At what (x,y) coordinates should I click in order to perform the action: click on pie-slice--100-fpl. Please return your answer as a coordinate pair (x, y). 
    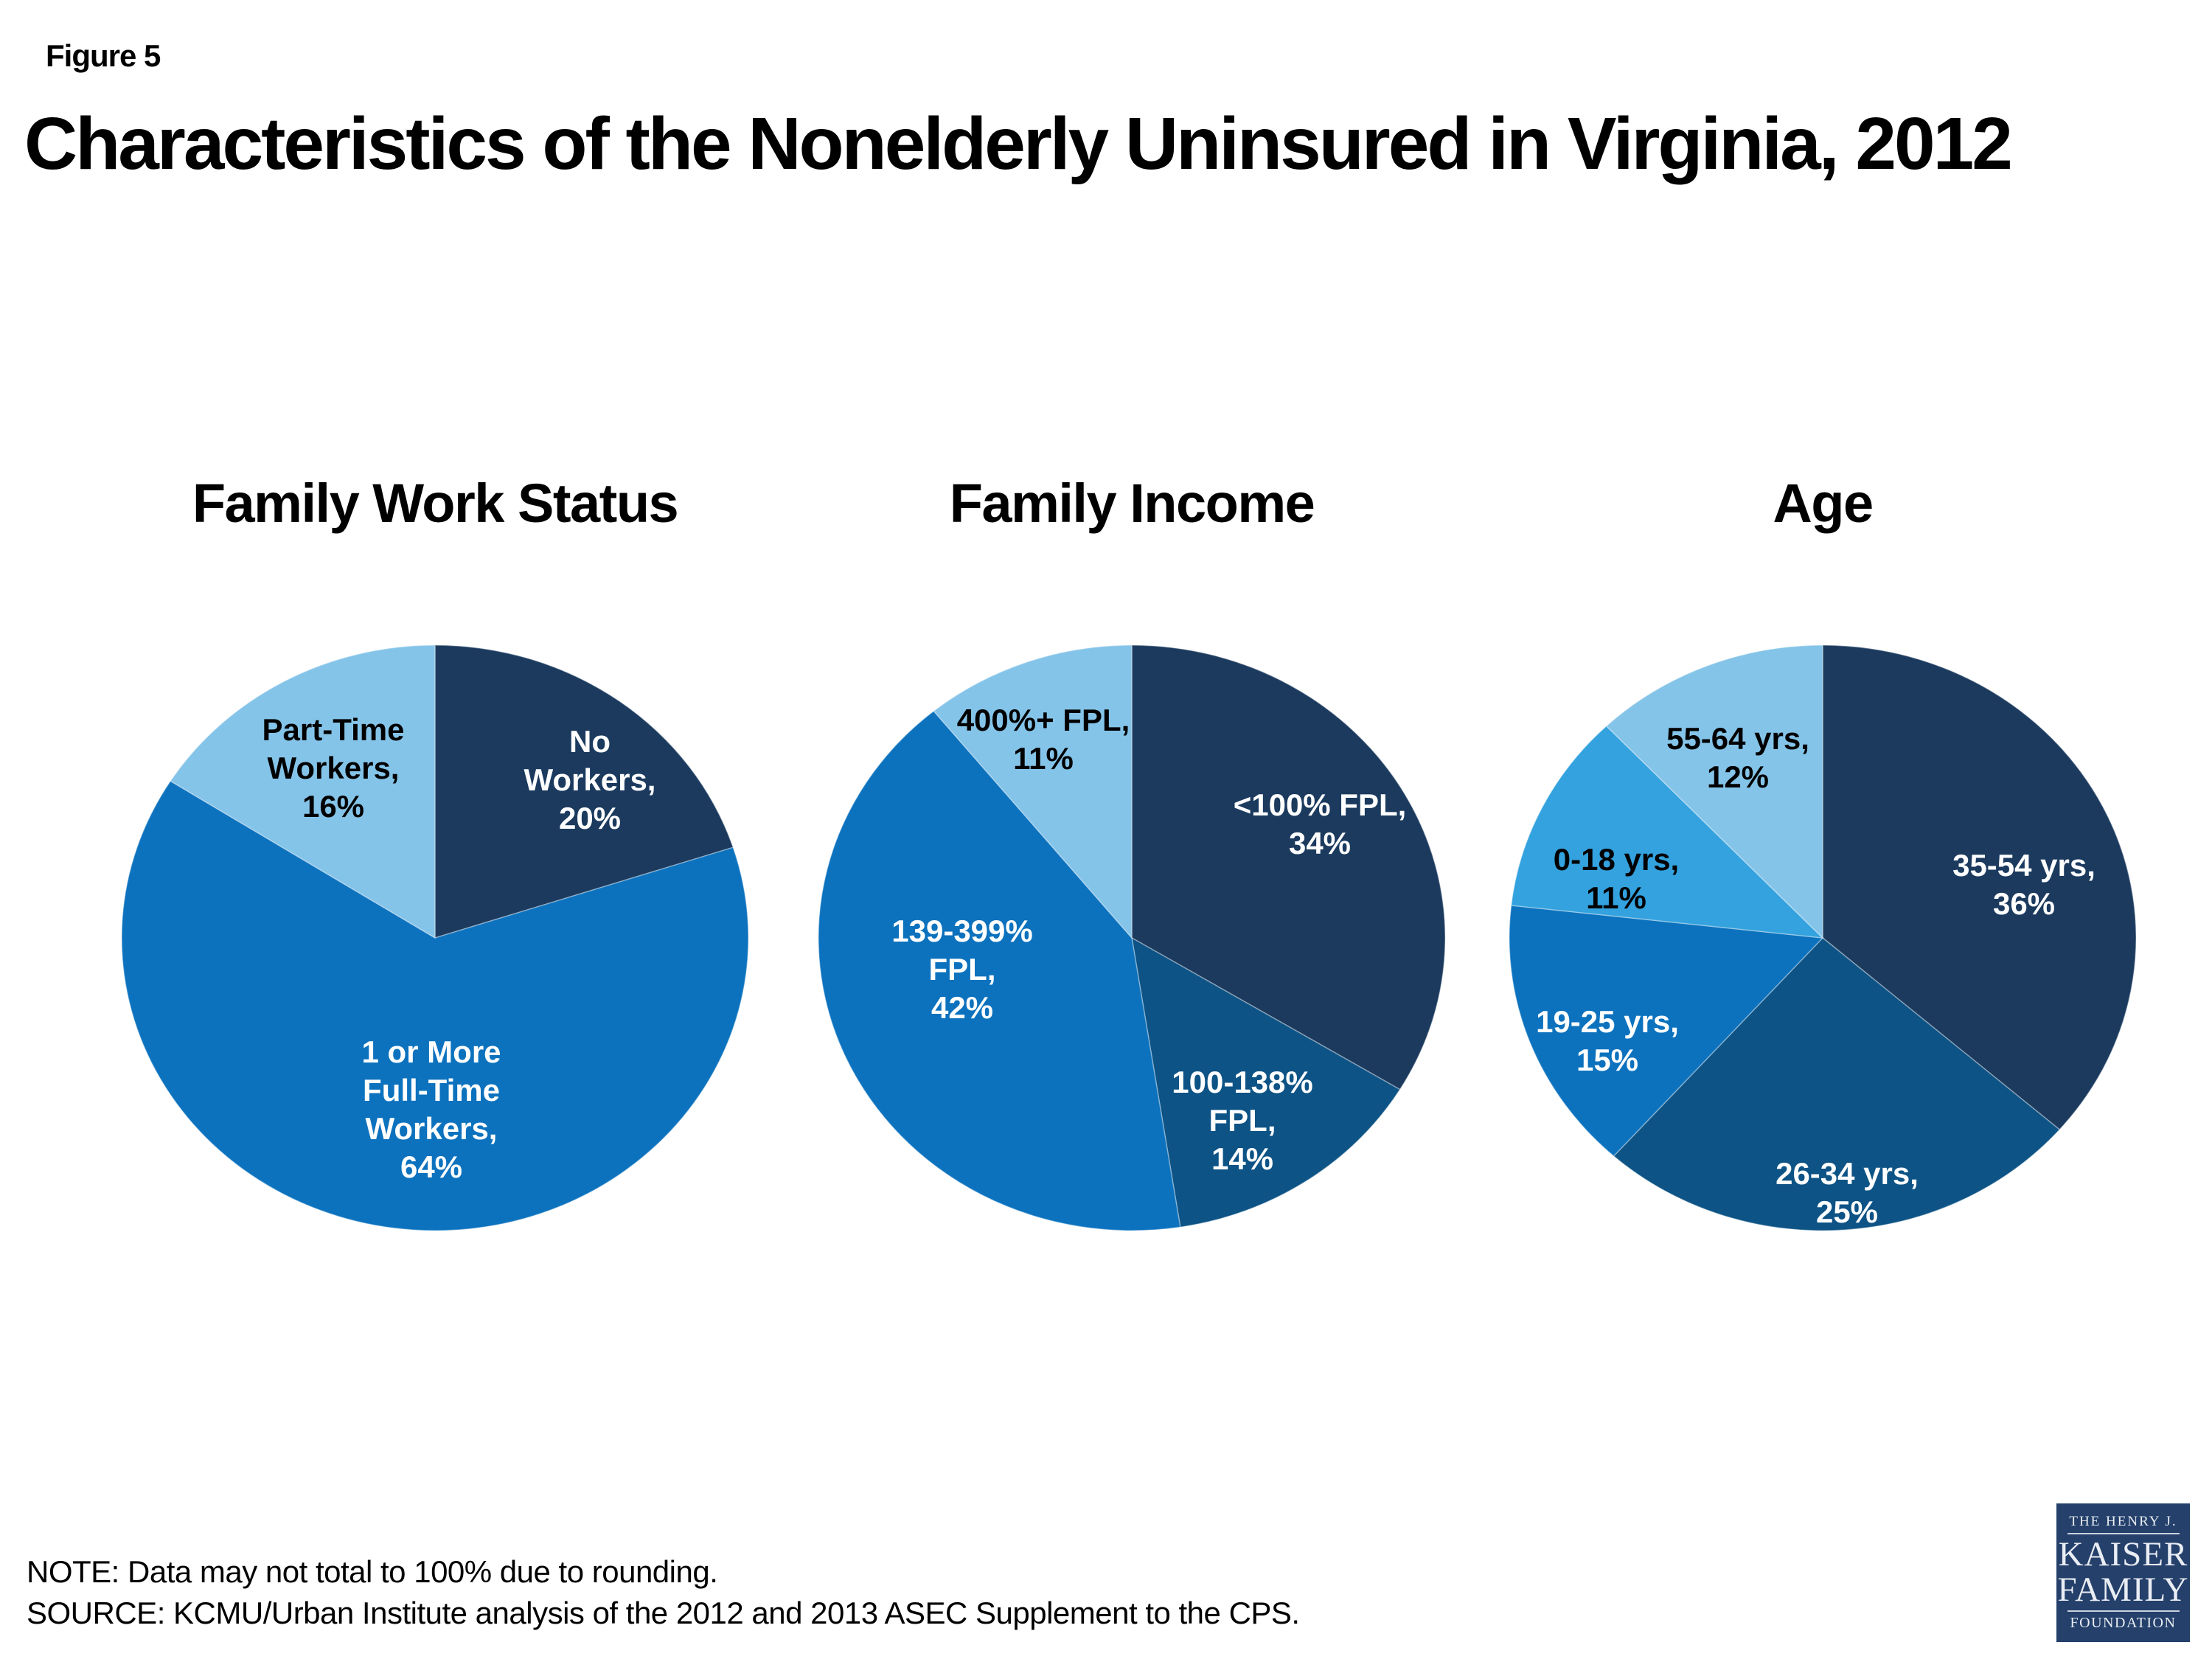
    Looking at the image, I should click on (1288, 867).